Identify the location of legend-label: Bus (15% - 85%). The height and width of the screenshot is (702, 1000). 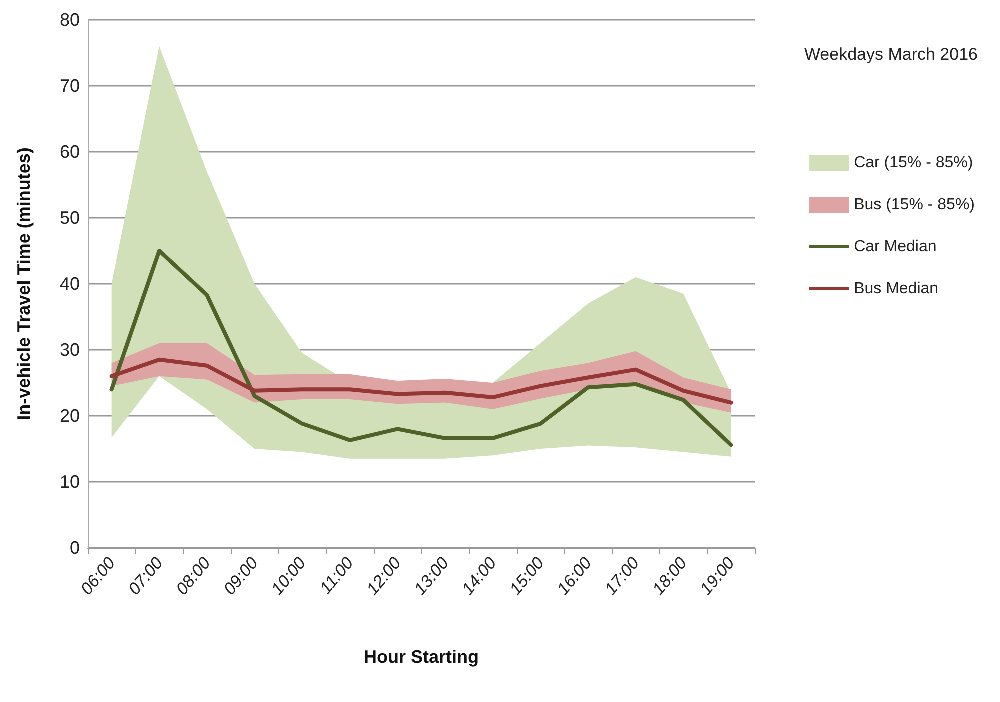
(914, 205).